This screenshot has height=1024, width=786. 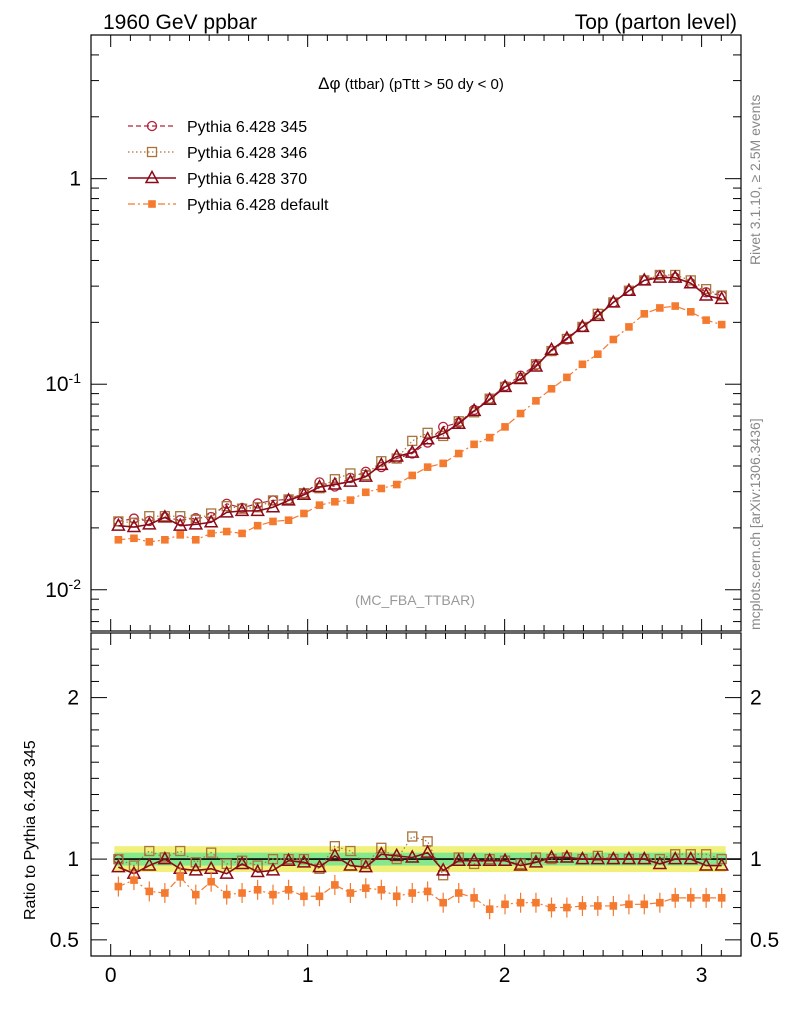 I want to click on plot-title: Δφ (ttbar) (pTtt > 50 dy < 0), so click(x=411, y=83).